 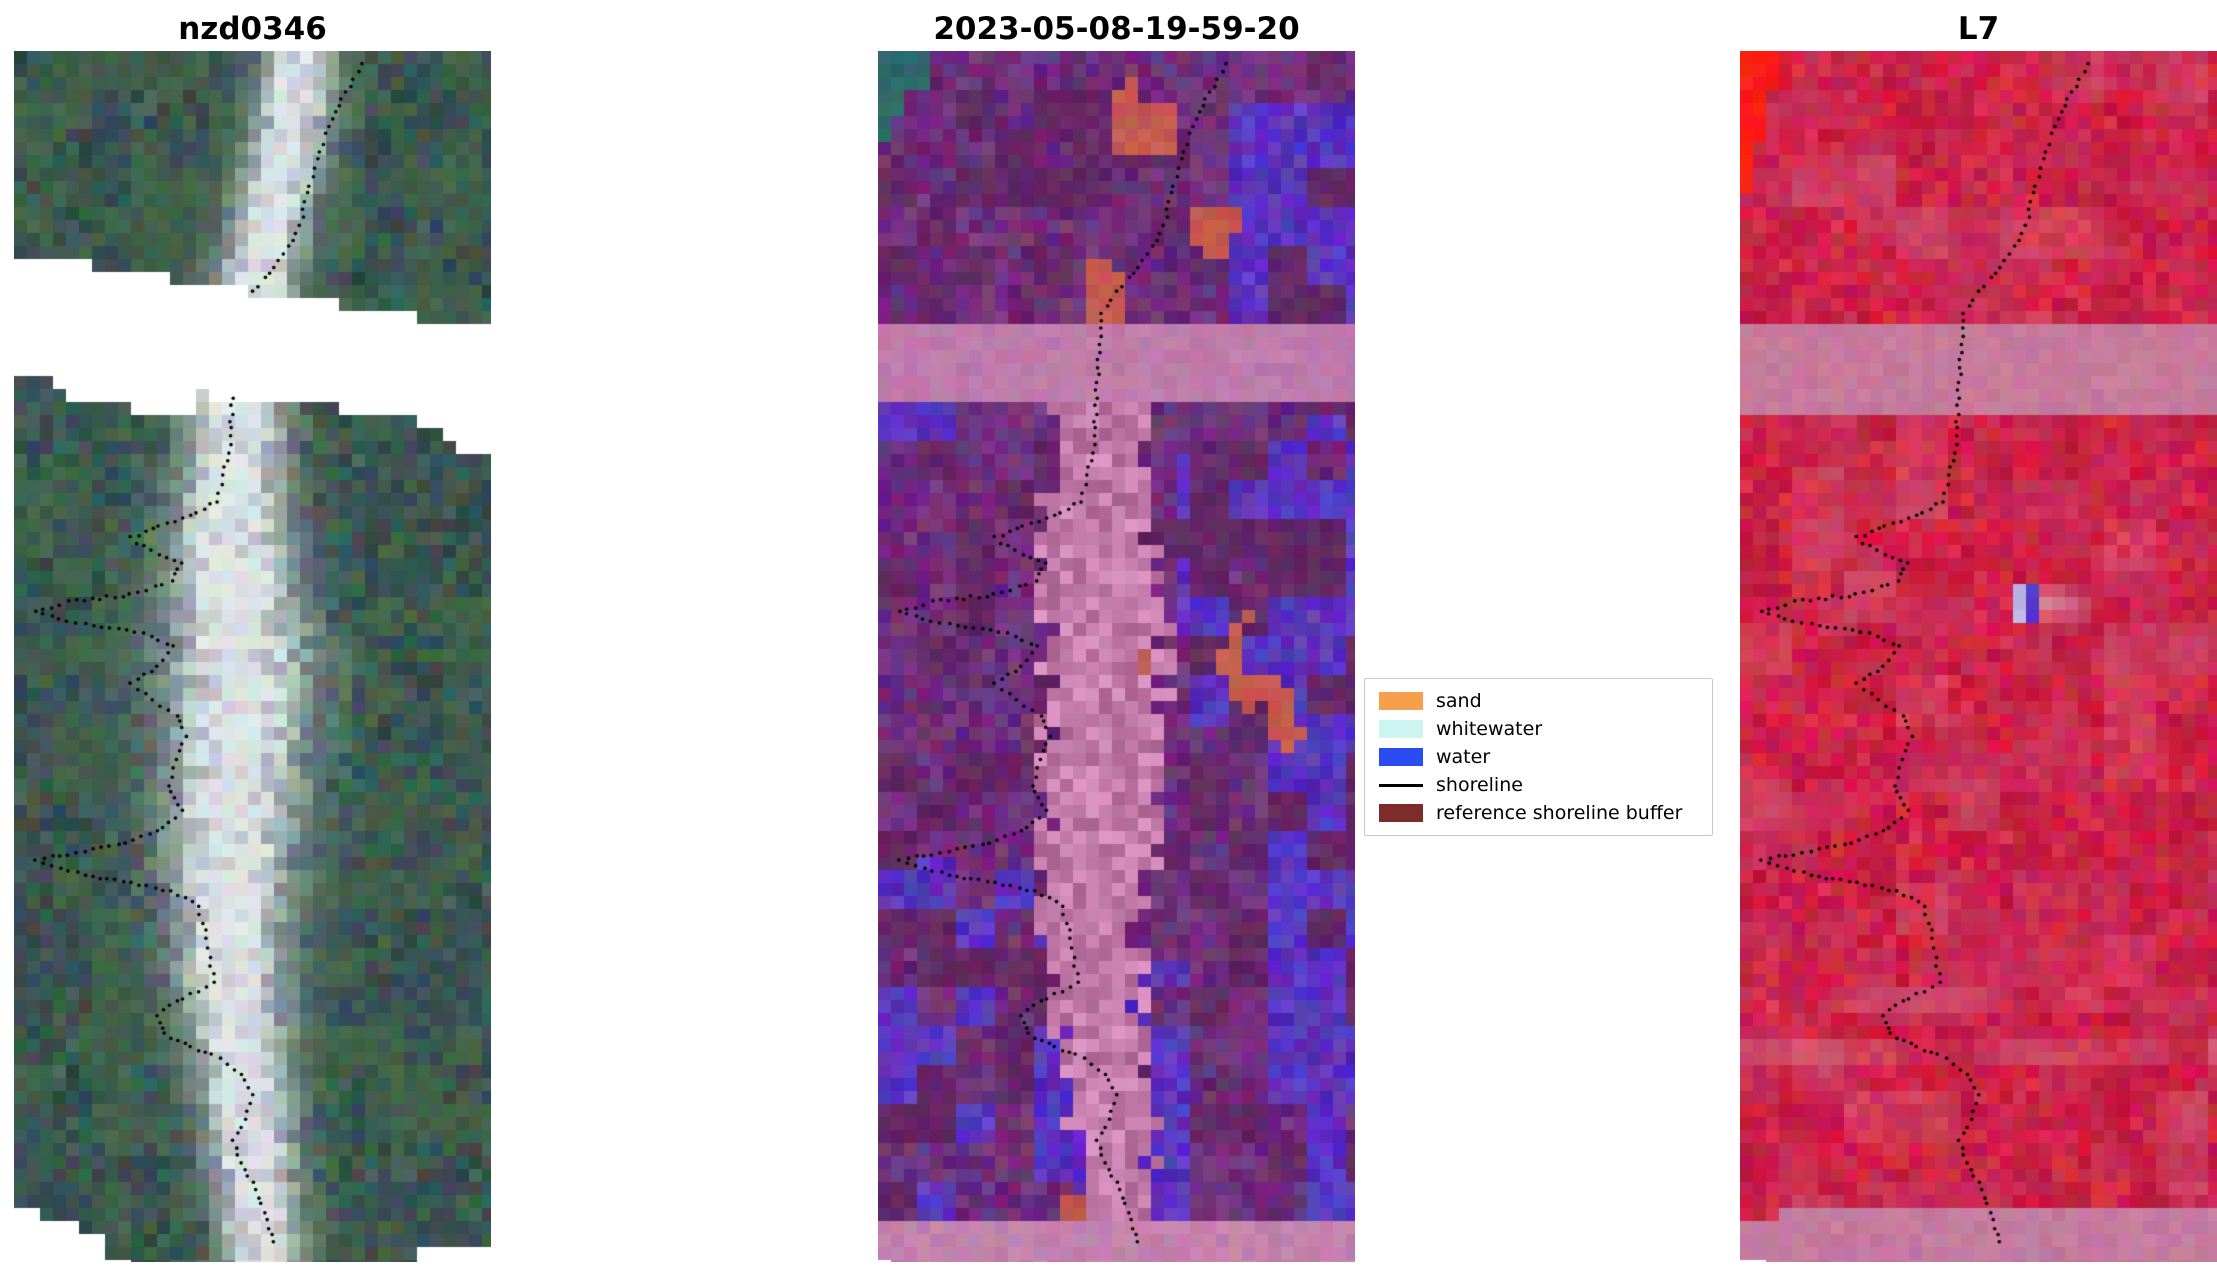 I want to click on legend-item-water: water, so click(x=1538, y=757).